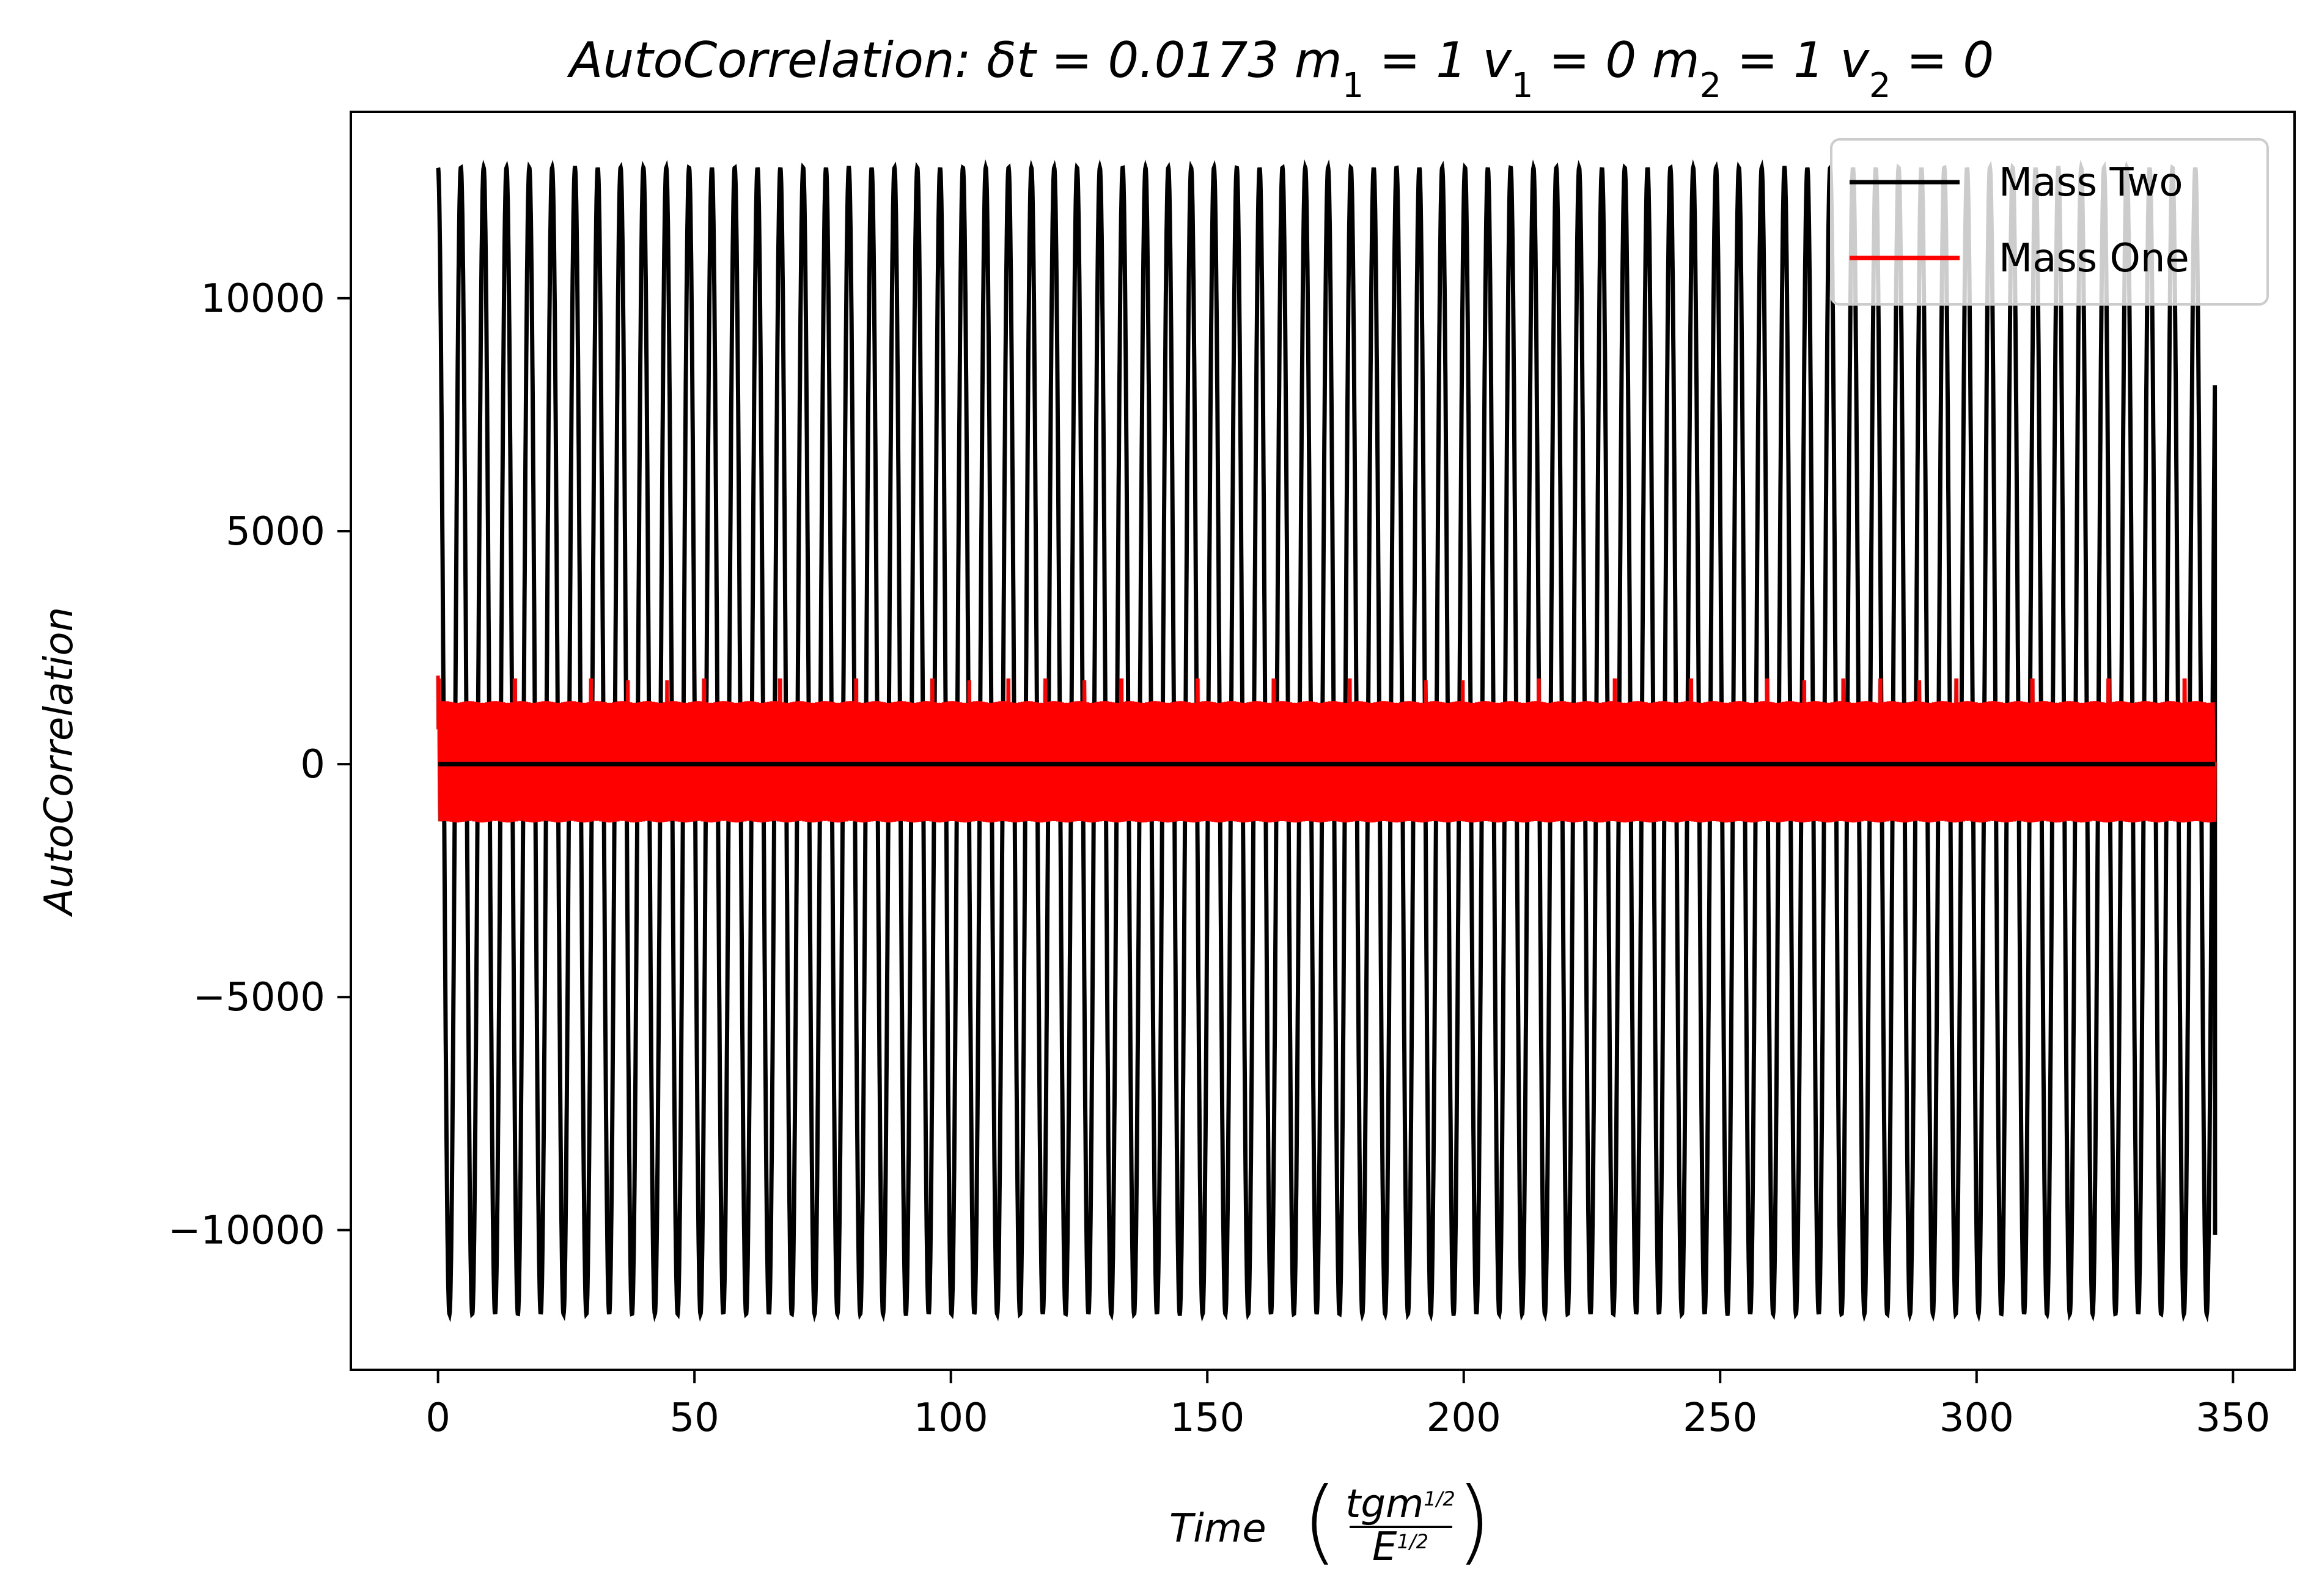  Describe the element at coordinates (312, 764) in the screenshot. I see `y-tick-label: 0` at that location.